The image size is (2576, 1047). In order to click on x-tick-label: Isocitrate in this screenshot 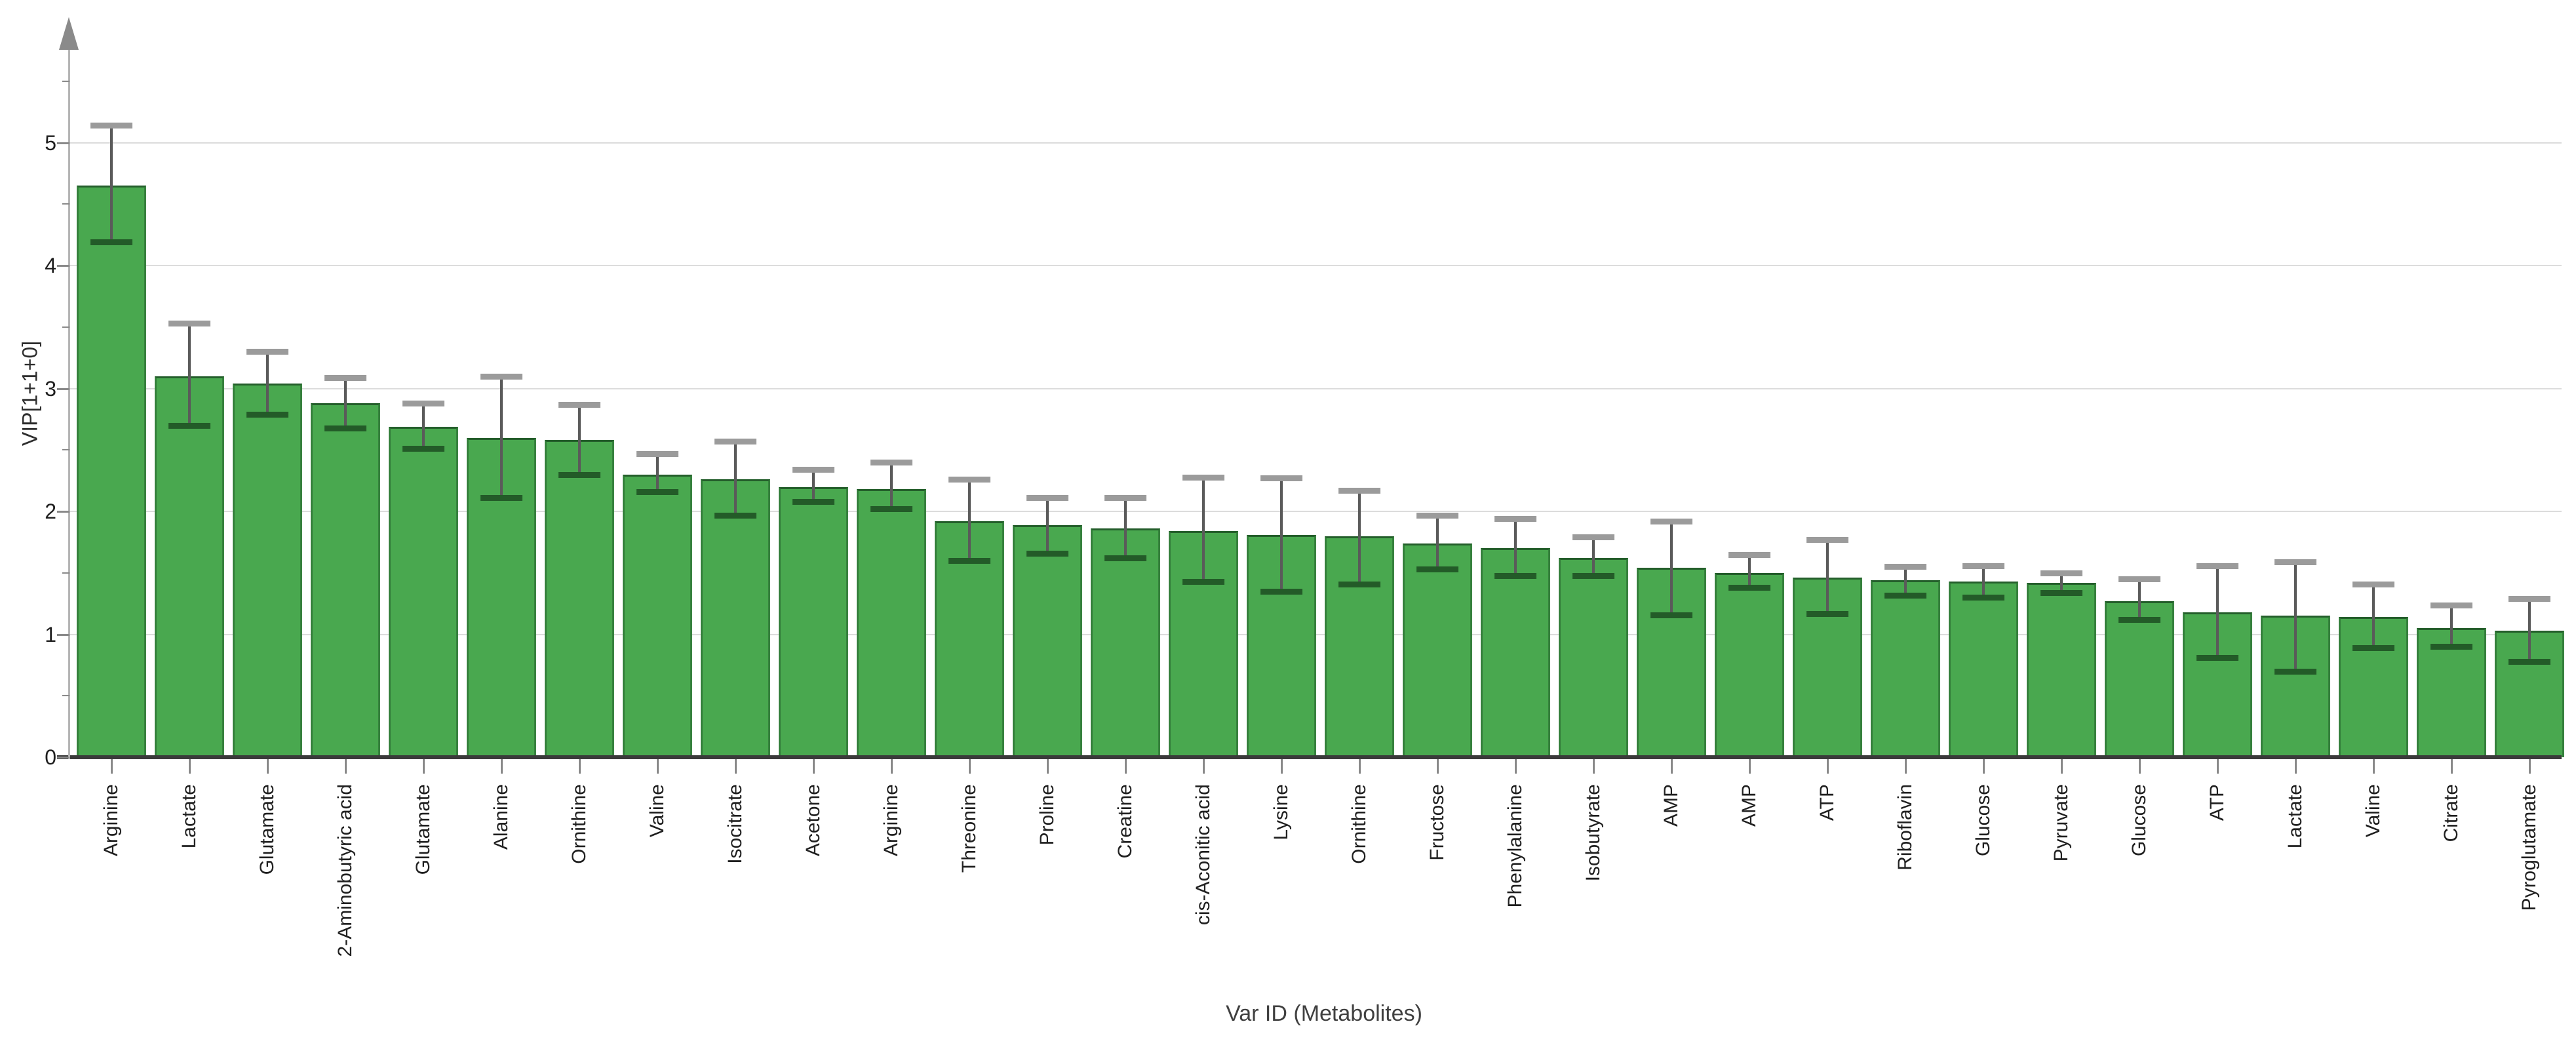, I will do `click(735, 824)`.